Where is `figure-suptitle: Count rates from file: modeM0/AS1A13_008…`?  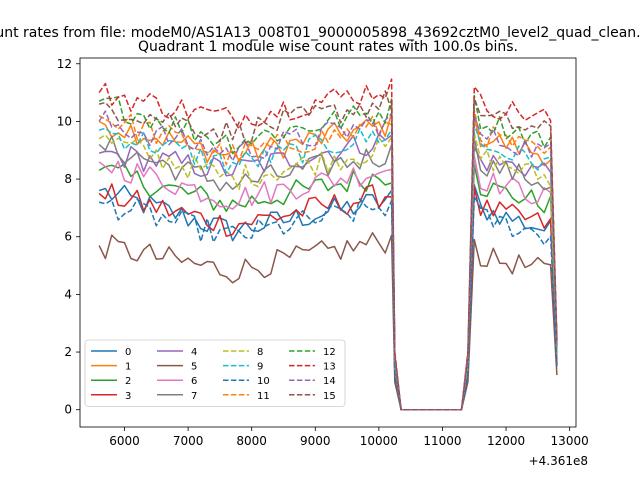
figure-suptitle: Count rates from file: modeM0/AS1A13_008… is located at coordinates (320, 33).